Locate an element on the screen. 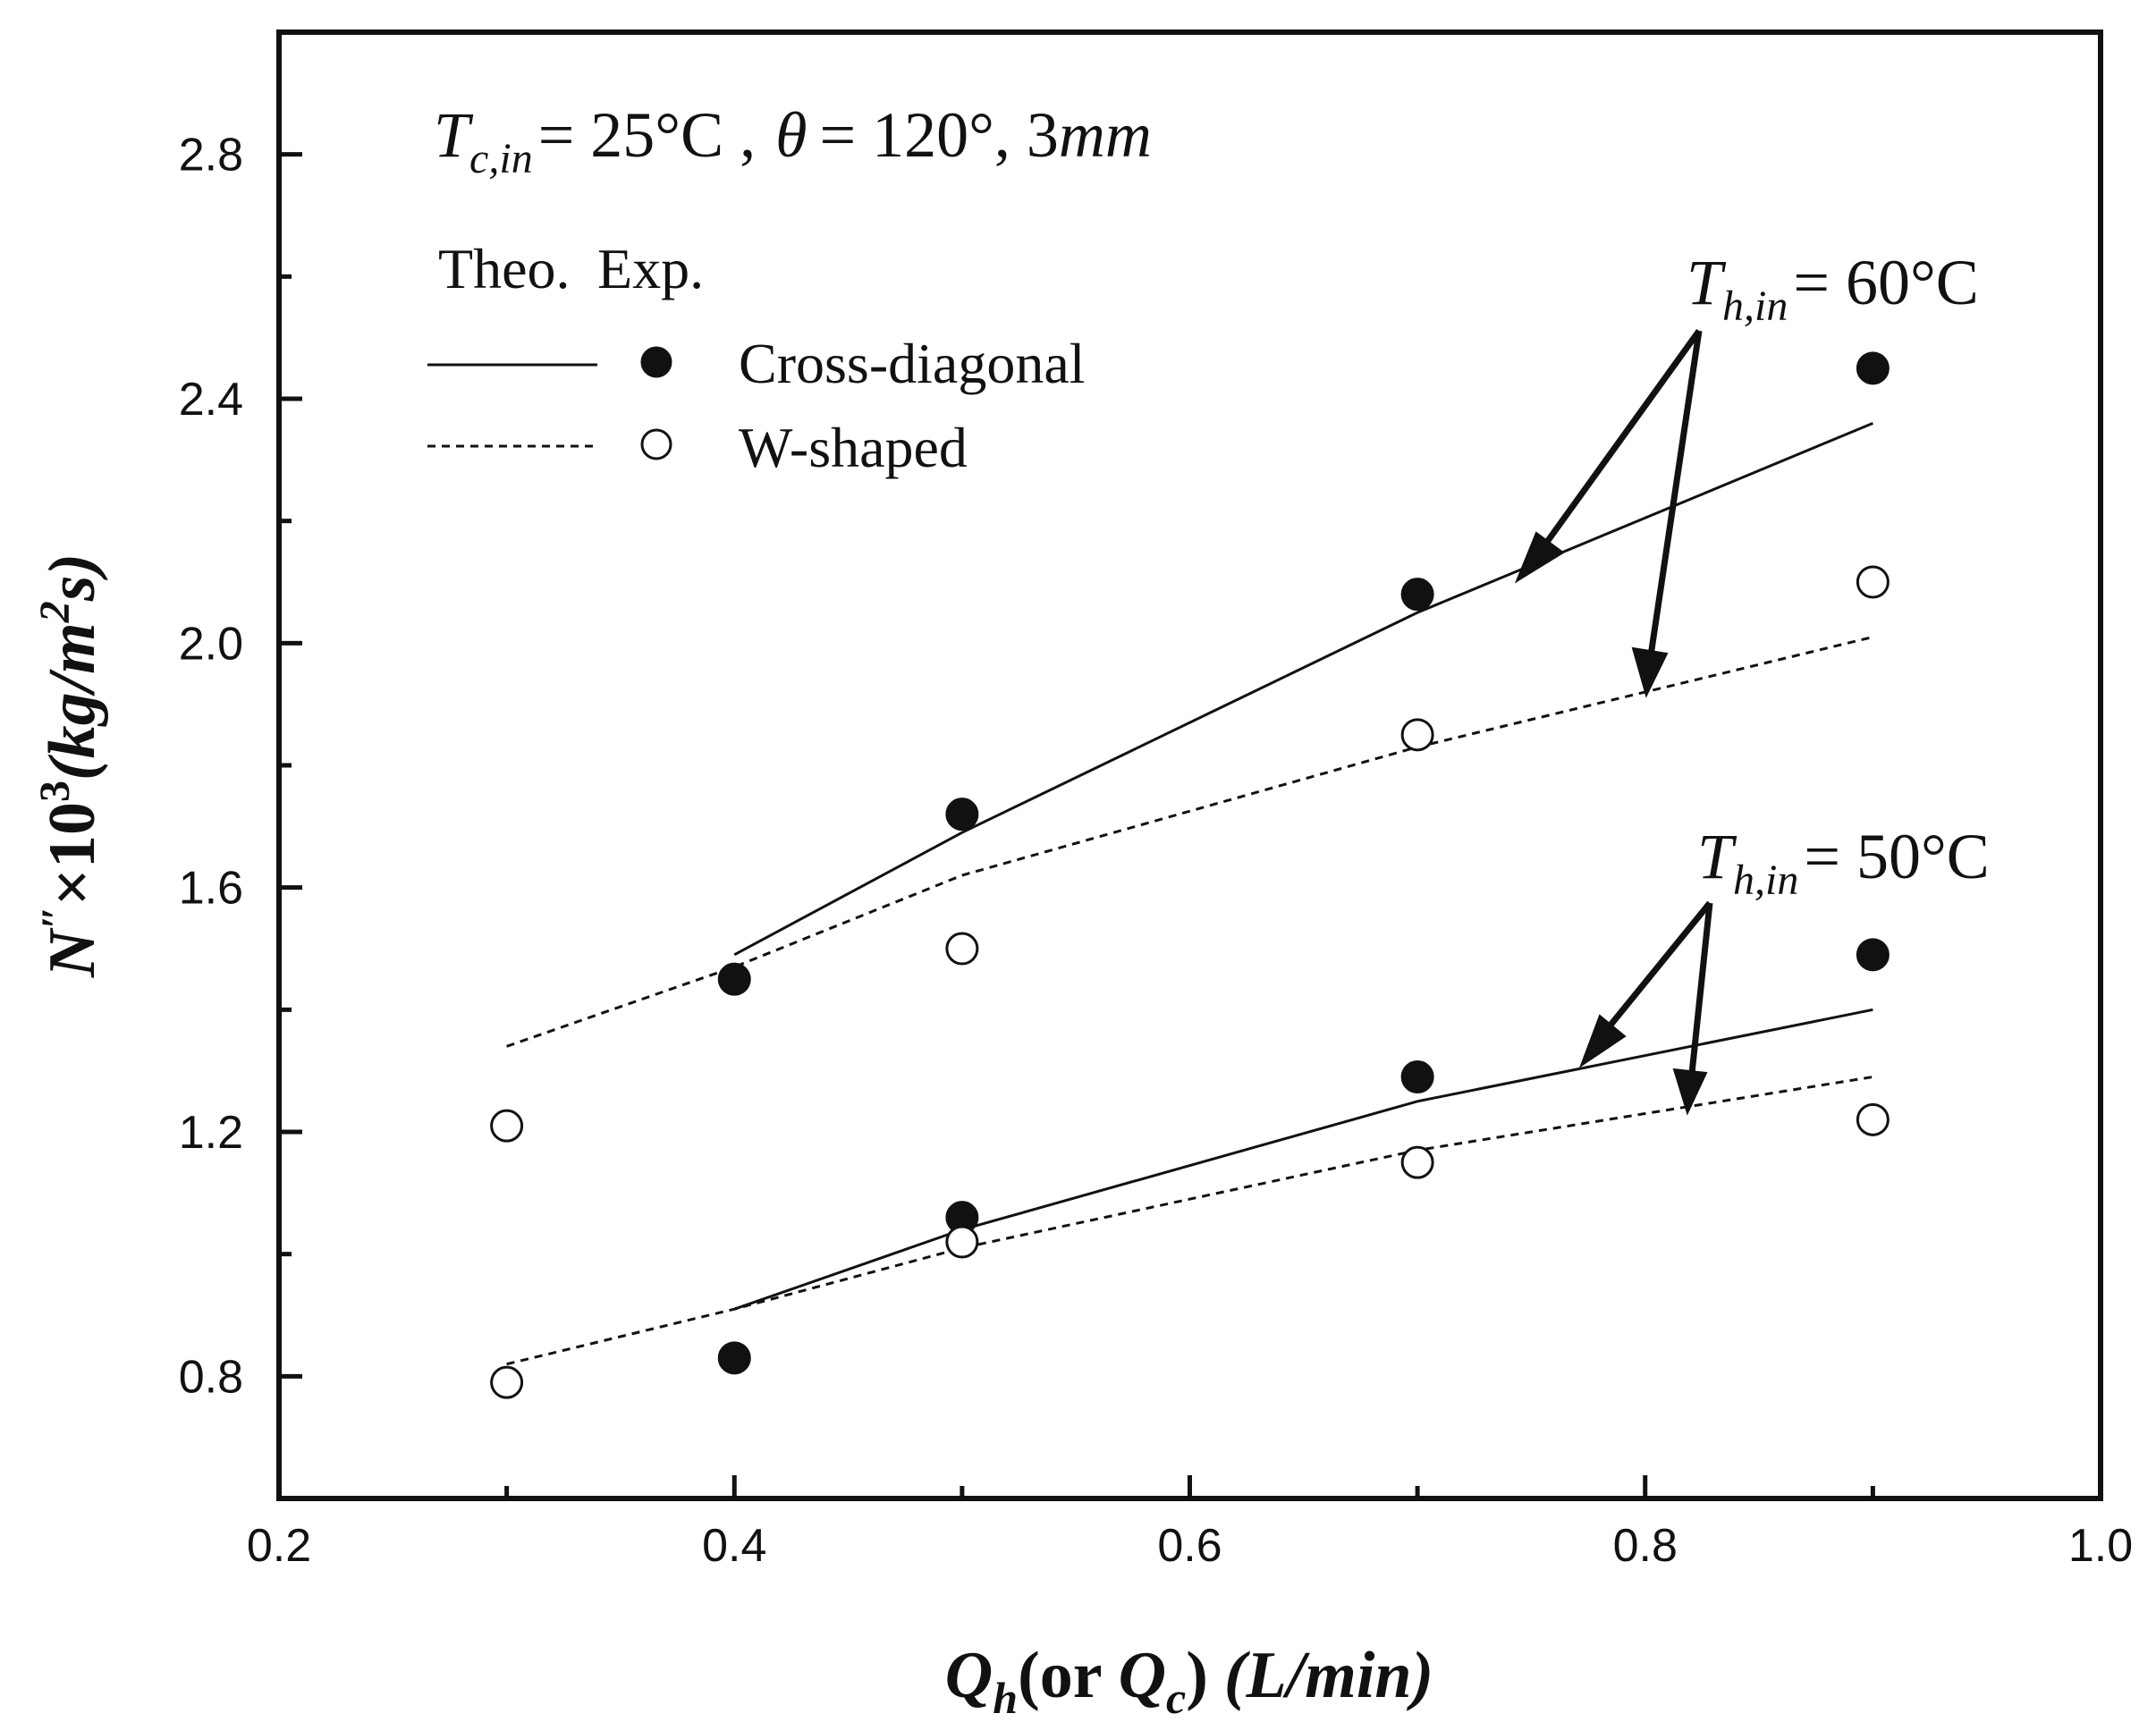 Image resolution: width=2156 pixels, height=1722 pixels. annotation-60-subscript: h,in is located at coordinates (1755, 306).